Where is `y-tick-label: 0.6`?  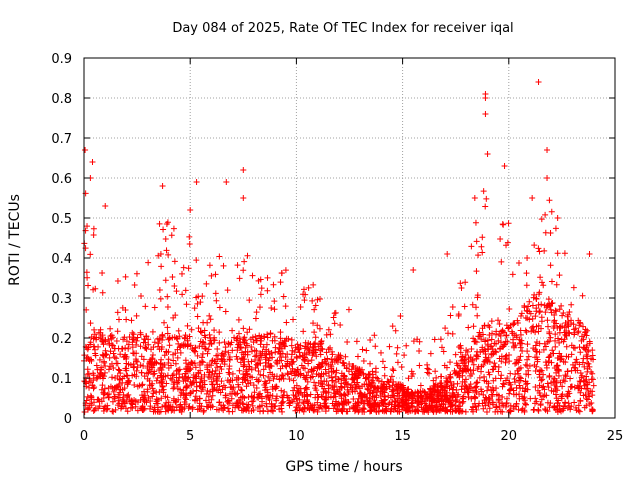 y-tick-label: 0.6 is located at coordinates (61, 179).